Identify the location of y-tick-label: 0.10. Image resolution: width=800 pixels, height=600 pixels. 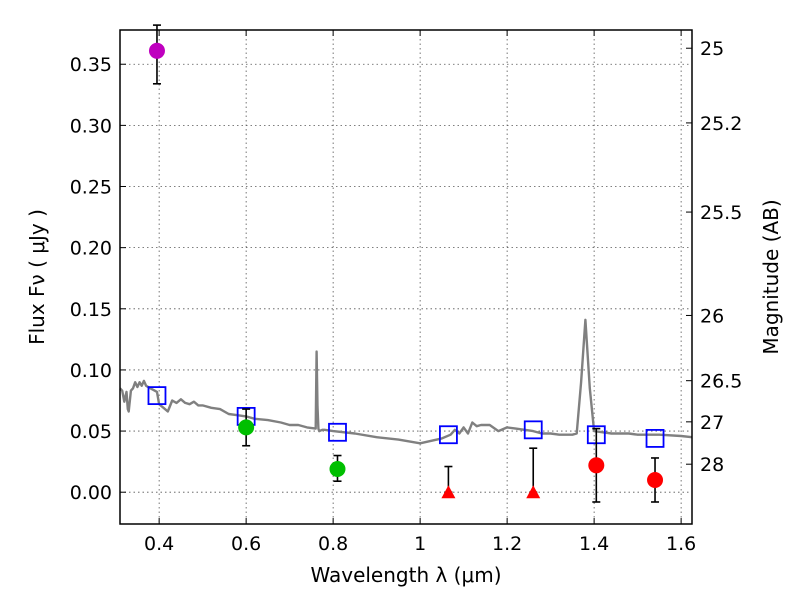
(91, 371).